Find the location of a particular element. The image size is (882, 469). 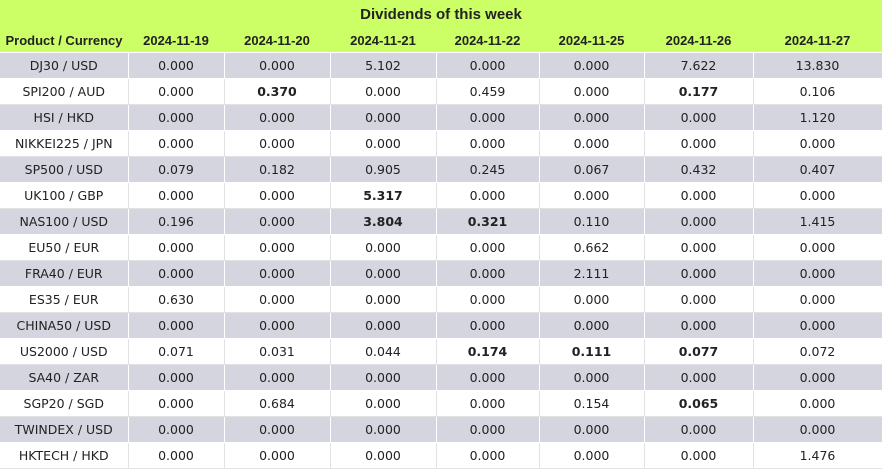

dividend-cell: 1.415 is located at coordinates (817, 221).